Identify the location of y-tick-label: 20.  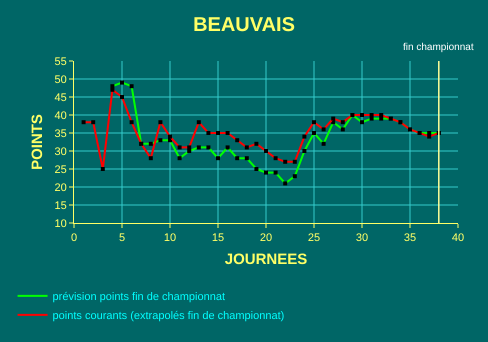
(60, 188).